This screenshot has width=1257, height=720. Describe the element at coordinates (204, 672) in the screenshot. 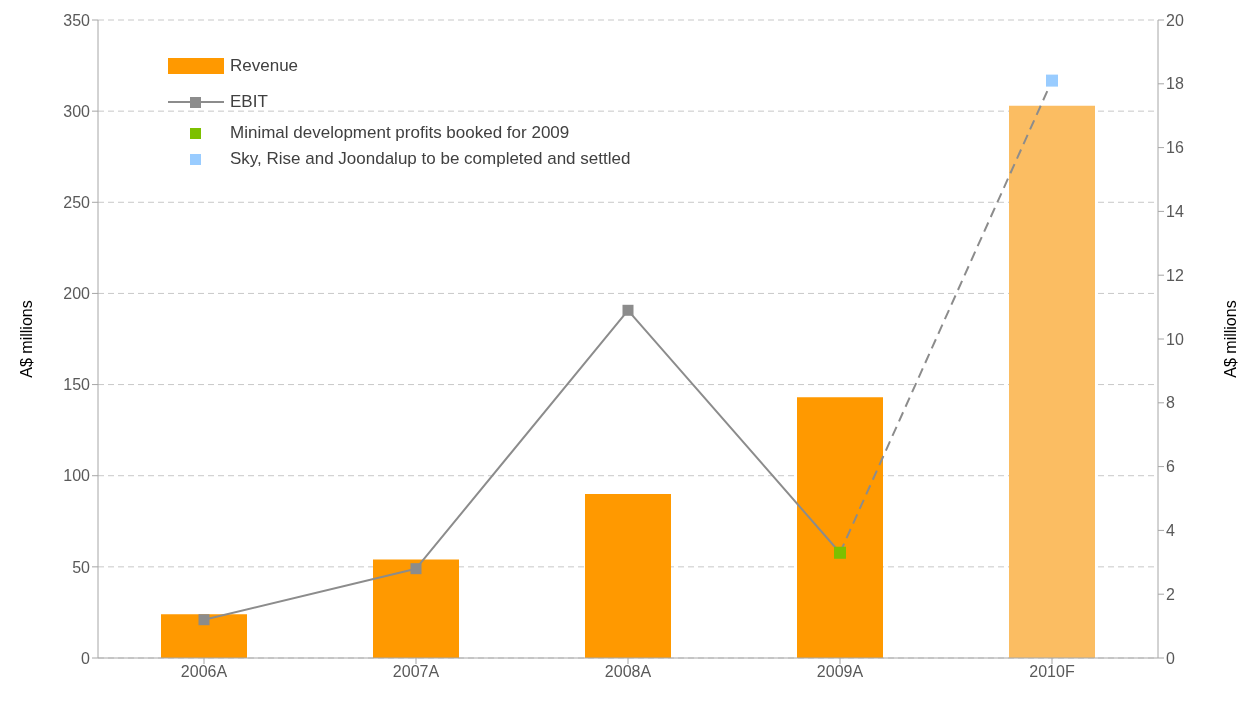

I see `x-tick-label: 2006A` at that location.